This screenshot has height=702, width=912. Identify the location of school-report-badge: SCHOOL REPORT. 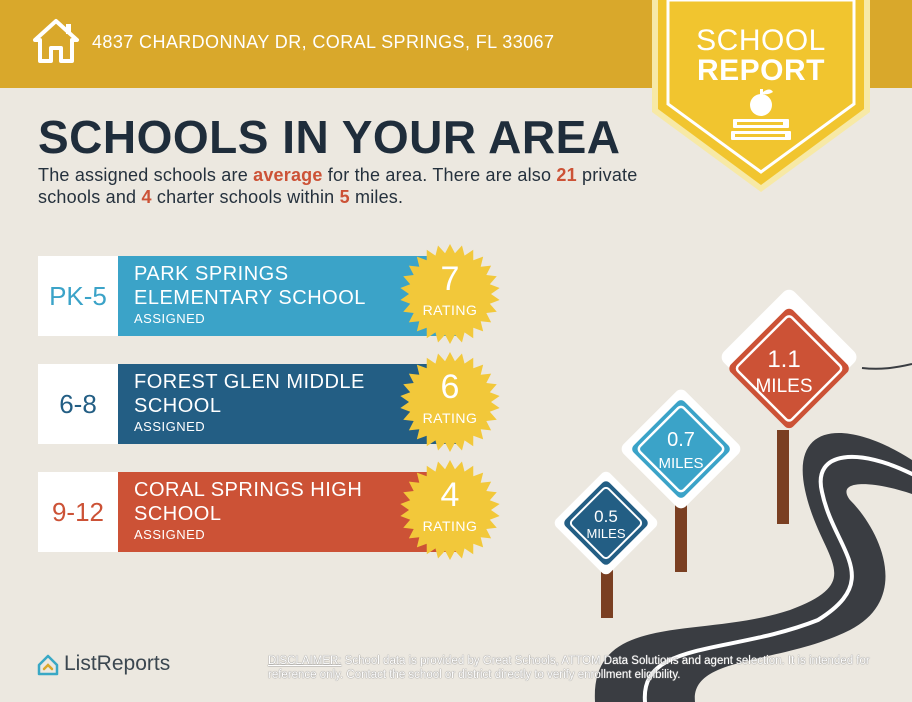
(761, 97).